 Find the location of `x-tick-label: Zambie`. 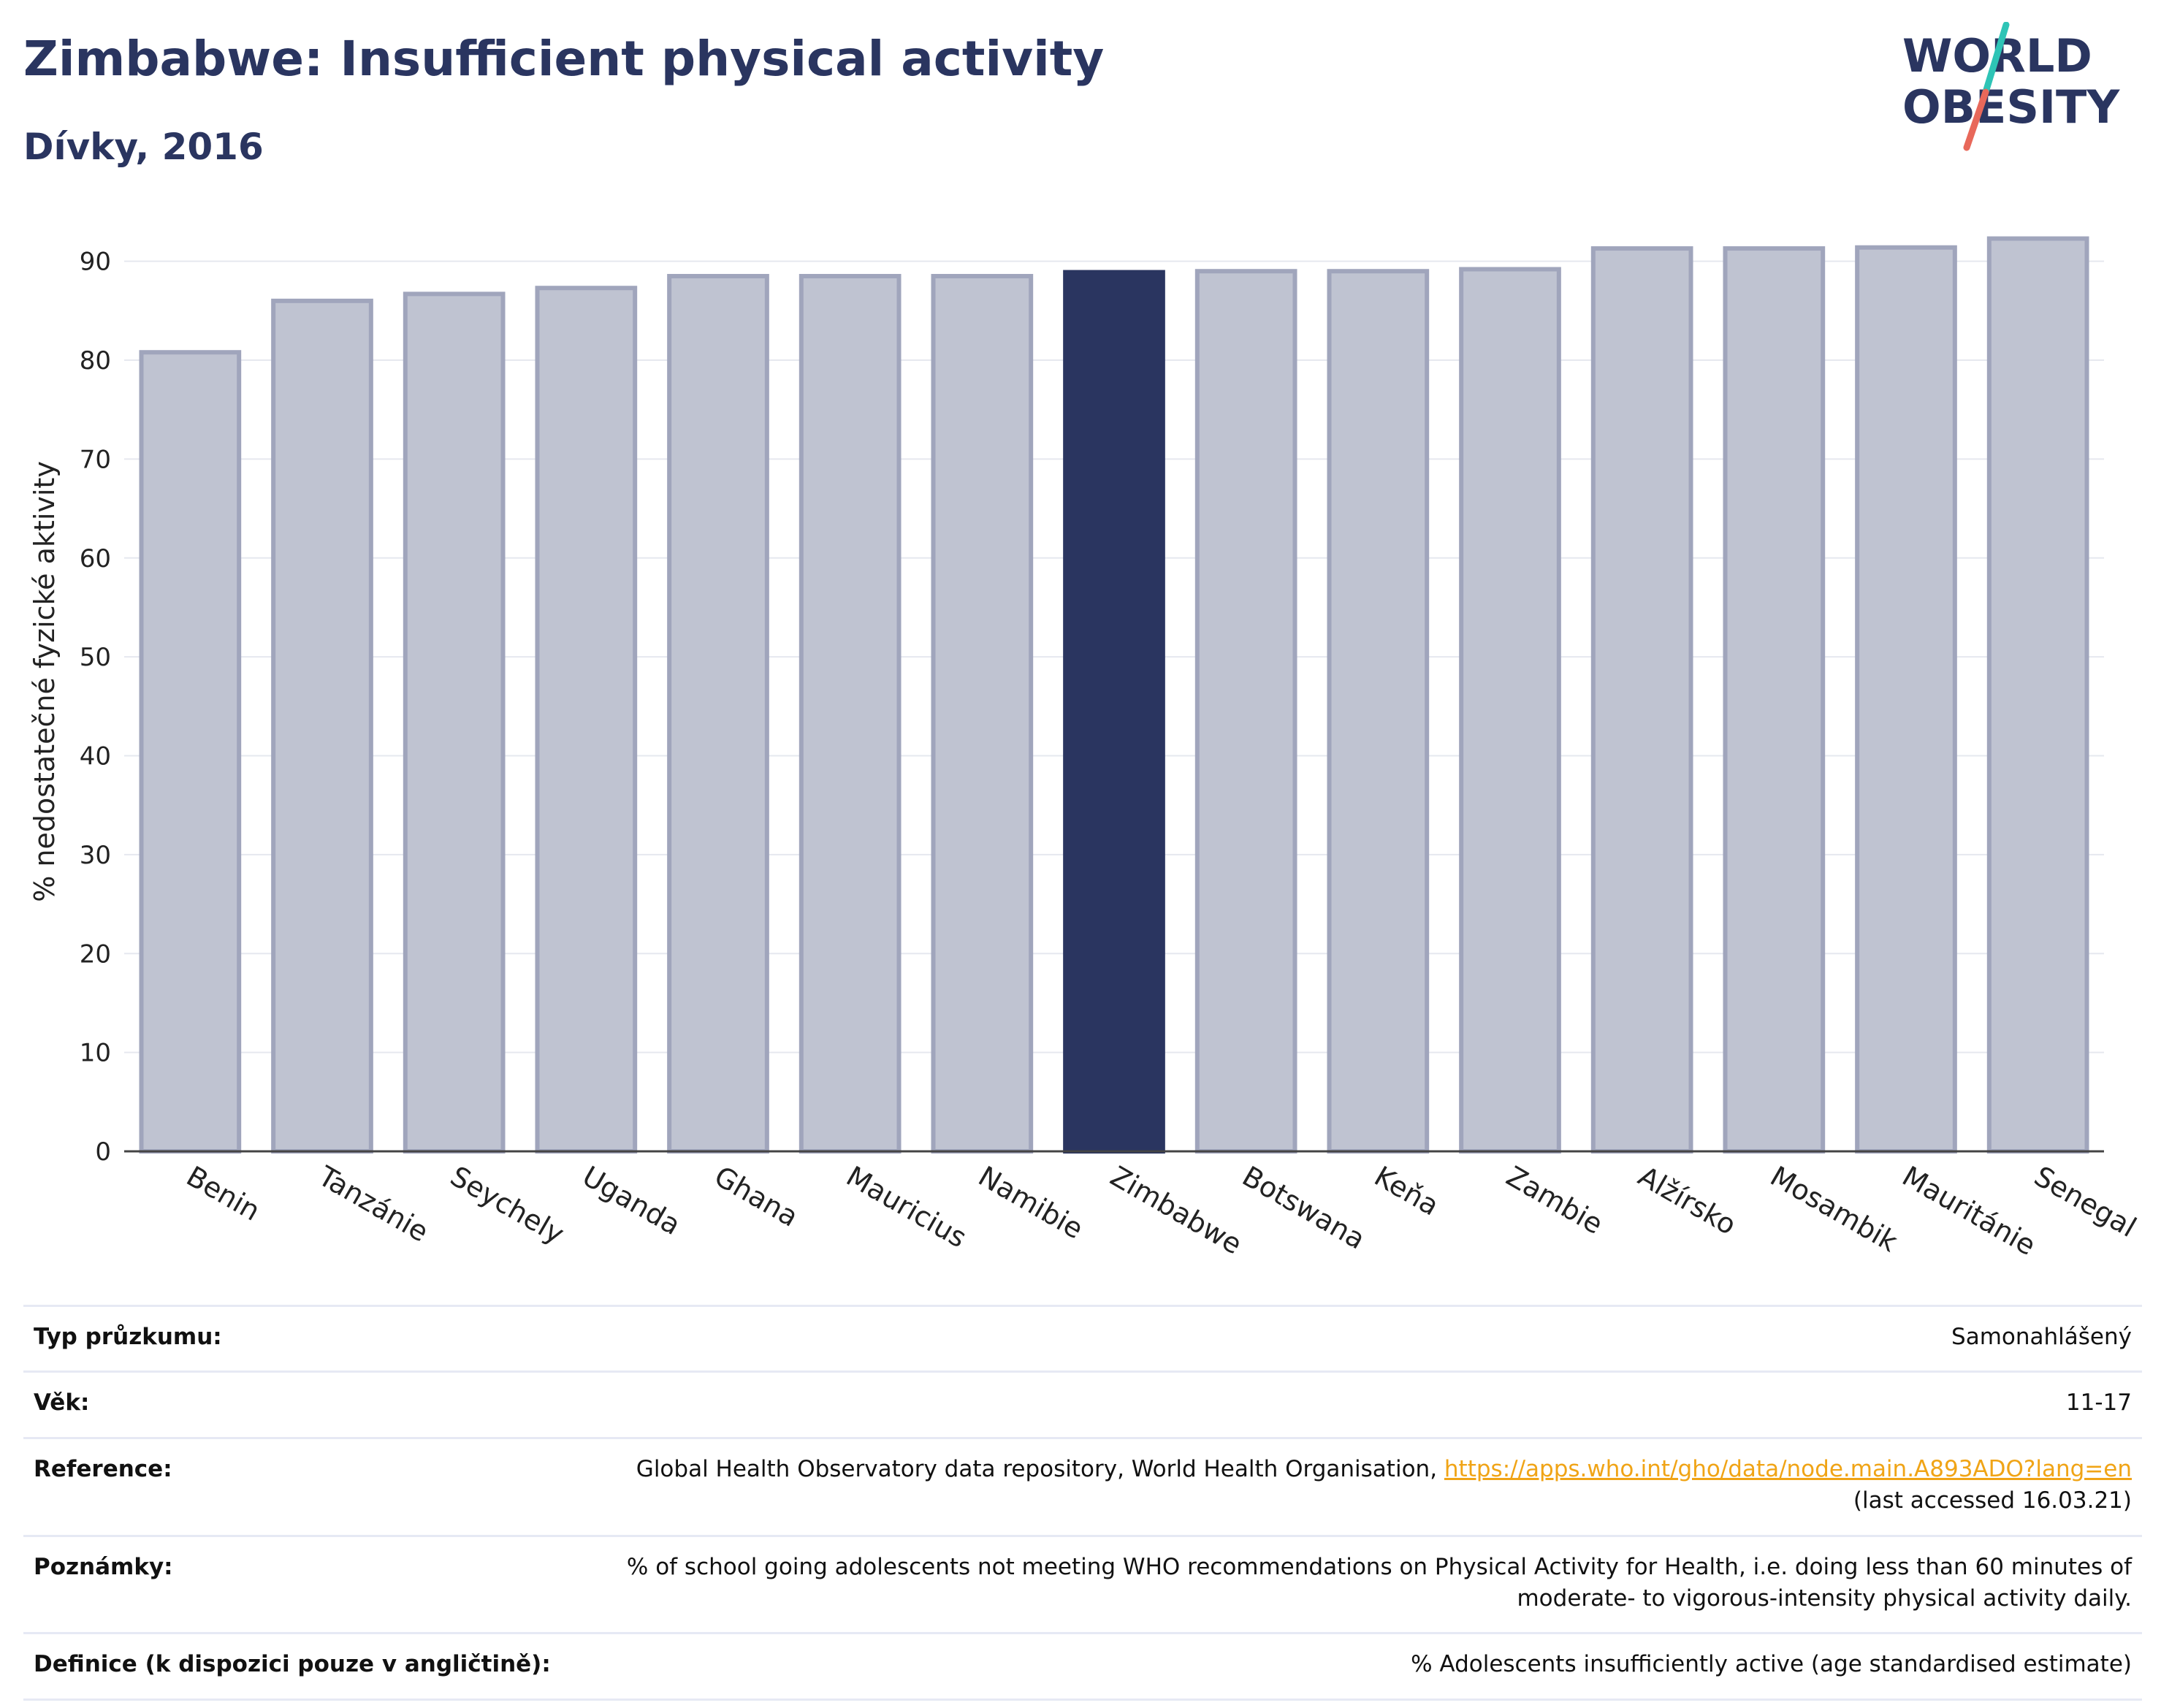

x-tick-label: Zambie is located at coordinates (1555, 1200).